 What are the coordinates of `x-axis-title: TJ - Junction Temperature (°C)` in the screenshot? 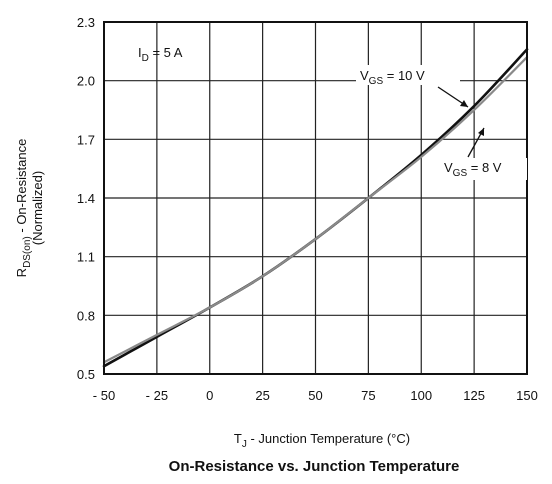 It's located at (322, 440).